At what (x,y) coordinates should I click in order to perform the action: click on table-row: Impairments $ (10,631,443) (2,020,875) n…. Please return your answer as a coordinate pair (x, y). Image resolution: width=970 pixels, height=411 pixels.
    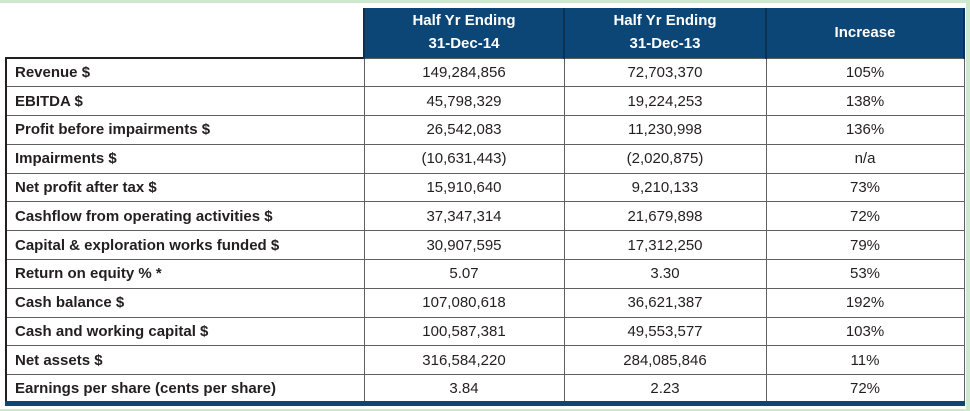
    Looking at the image, I should click on (485, 158).